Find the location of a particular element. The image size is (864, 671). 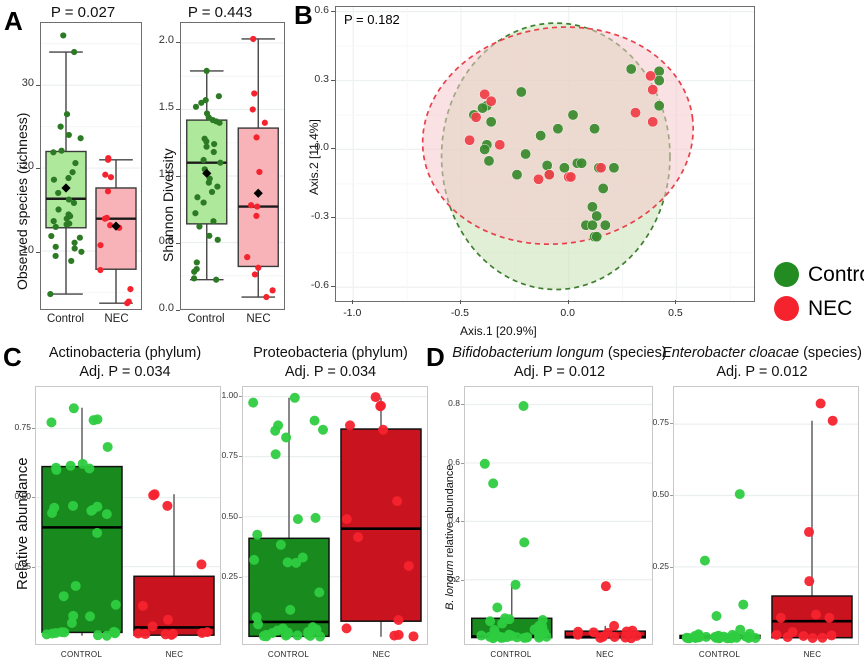

panelD-chart1-ylabel-species: B. longum is located at coordinates (450, 585).